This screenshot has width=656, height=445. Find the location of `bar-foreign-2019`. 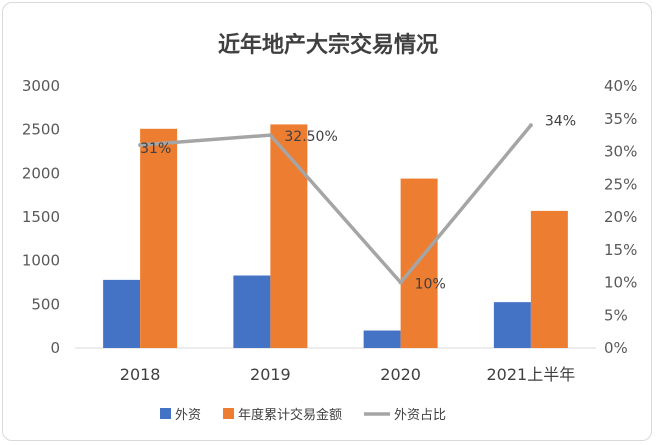

bar-foreign-2019 is located at coordinates (252, 311).